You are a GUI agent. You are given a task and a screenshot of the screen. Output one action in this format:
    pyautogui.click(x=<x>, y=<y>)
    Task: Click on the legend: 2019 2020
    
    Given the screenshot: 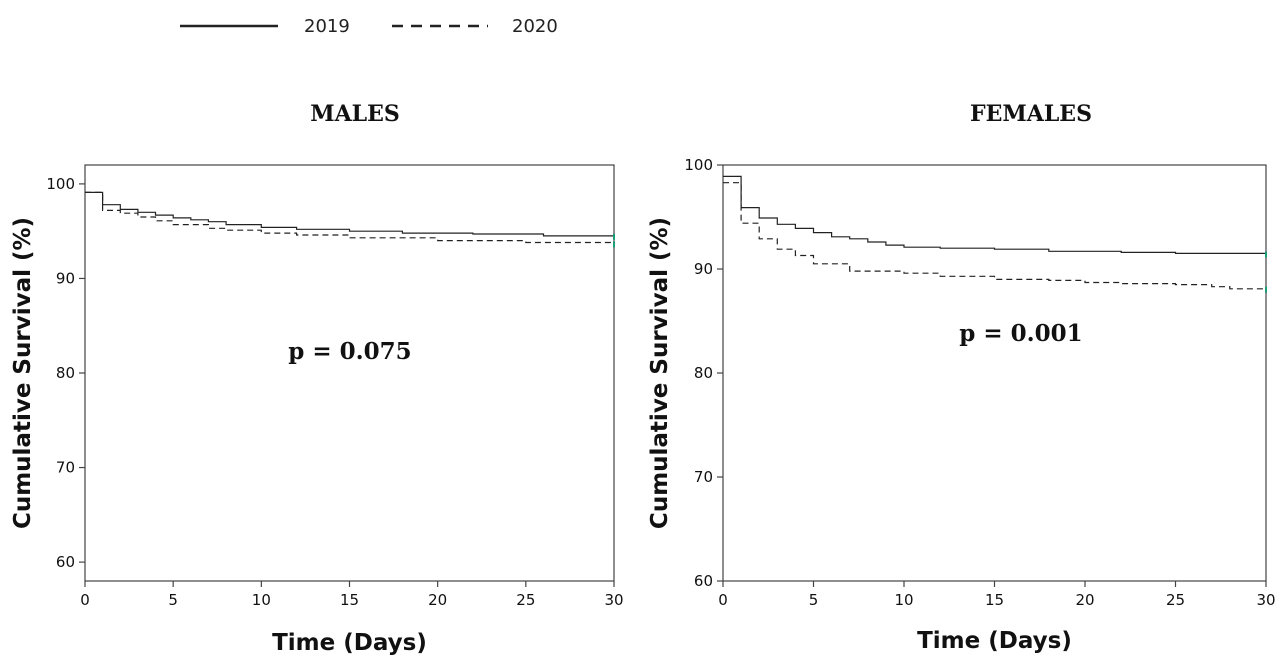 What is the action you would take?
    pyautogui.click(x=369, y=26)
    